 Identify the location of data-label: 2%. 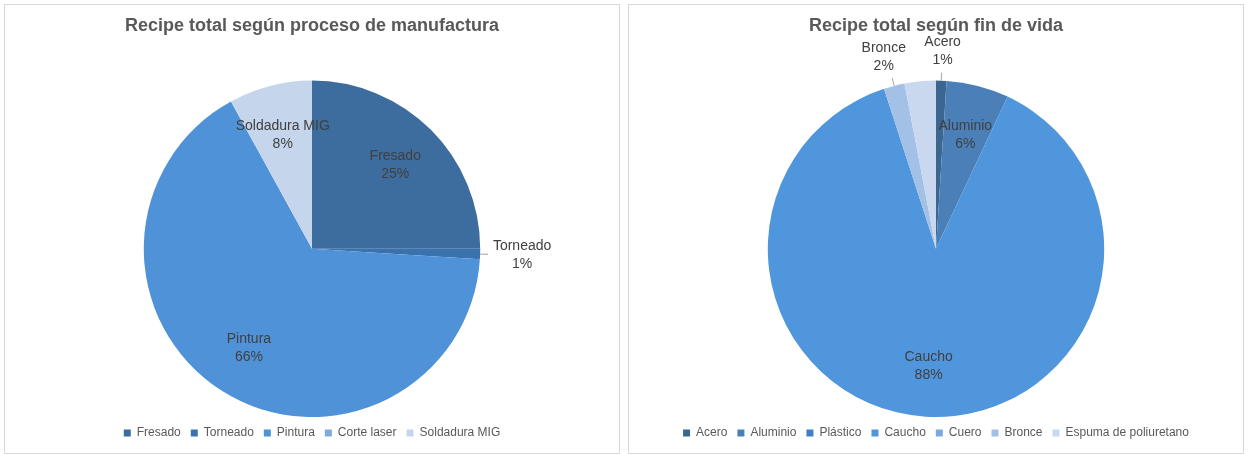
(883, 64).